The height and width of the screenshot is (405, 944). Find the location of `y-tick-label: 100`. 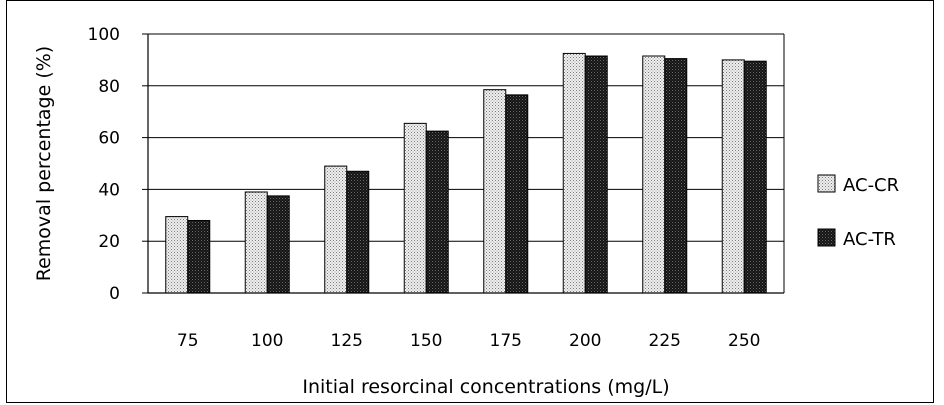

y-tick-label: 100 is located at coordinates (104, 35).